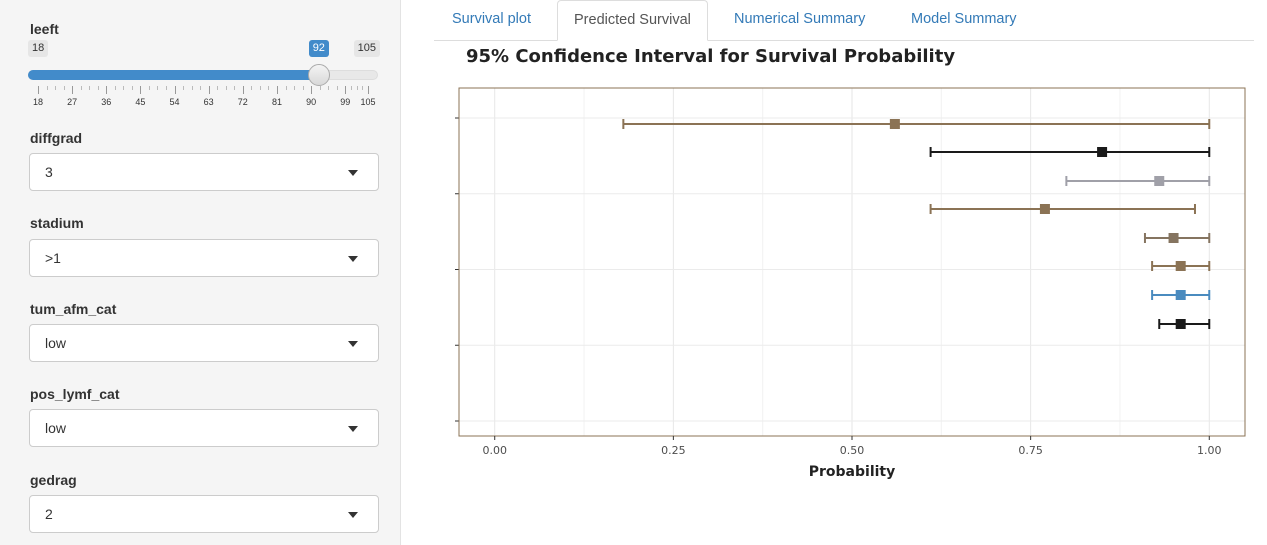 The height and width of the screenshot is (545, 1267). What do you see at coordinates (106, 102) in the screenshot?
I see `slider-tick-label: 36` at bounding box center [106, 102].